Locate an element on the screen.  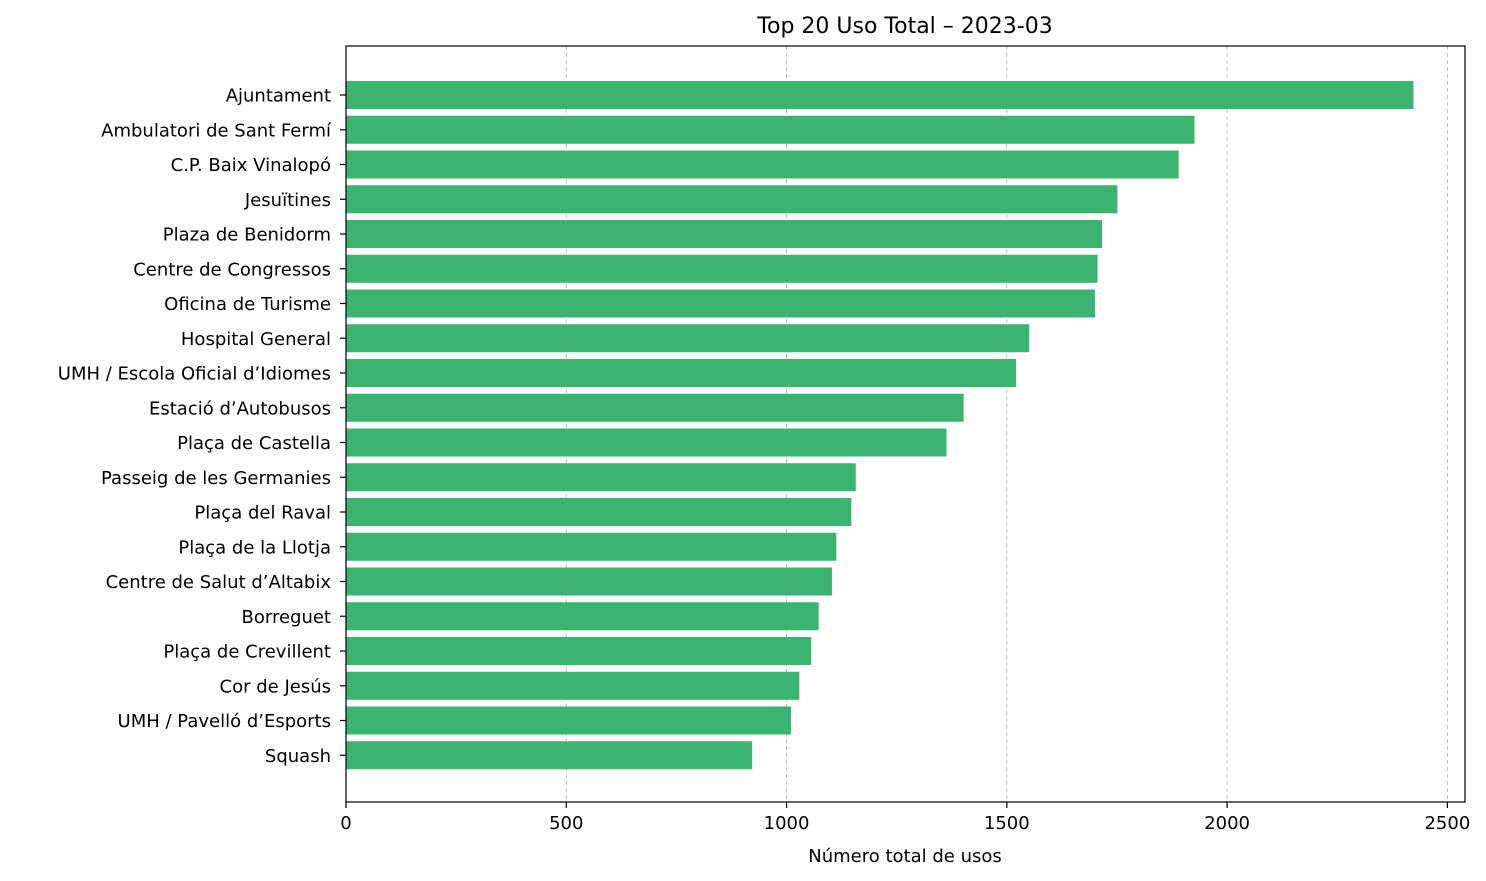
category-label: Hospital General is located at coordinates (256, 339).